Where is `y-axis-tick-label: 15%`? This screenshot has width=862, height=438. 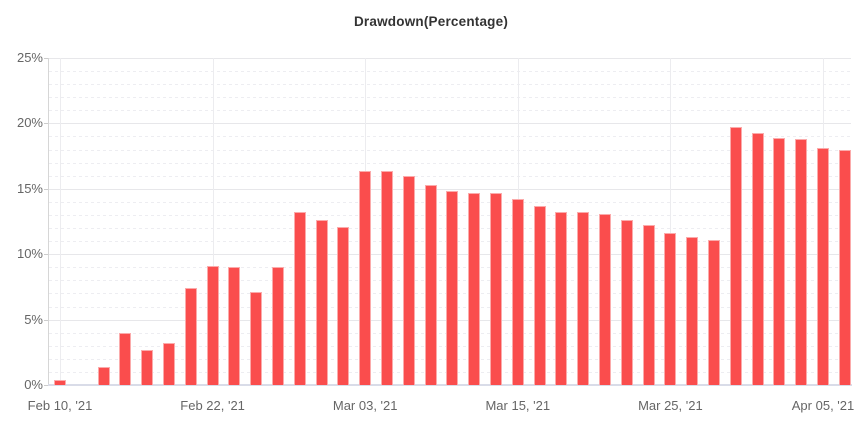
y-axis-tick-label: 15% is located at coordinates (29, 188).